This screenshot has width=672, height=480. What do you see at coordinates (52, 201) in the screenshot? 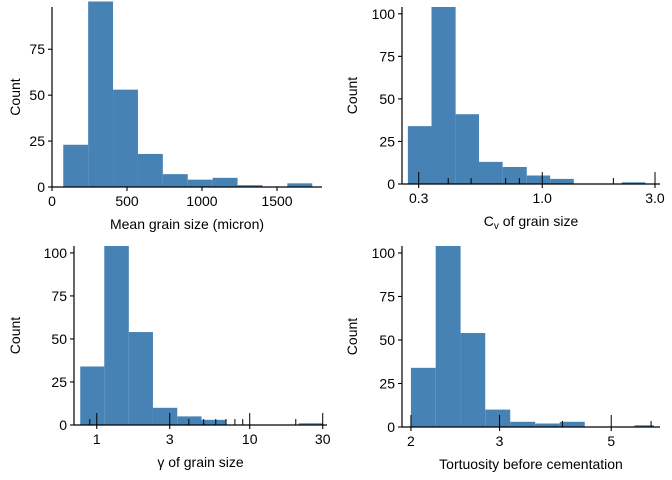
I see `x-tick-label: 0` at bounding box center [52, 201].